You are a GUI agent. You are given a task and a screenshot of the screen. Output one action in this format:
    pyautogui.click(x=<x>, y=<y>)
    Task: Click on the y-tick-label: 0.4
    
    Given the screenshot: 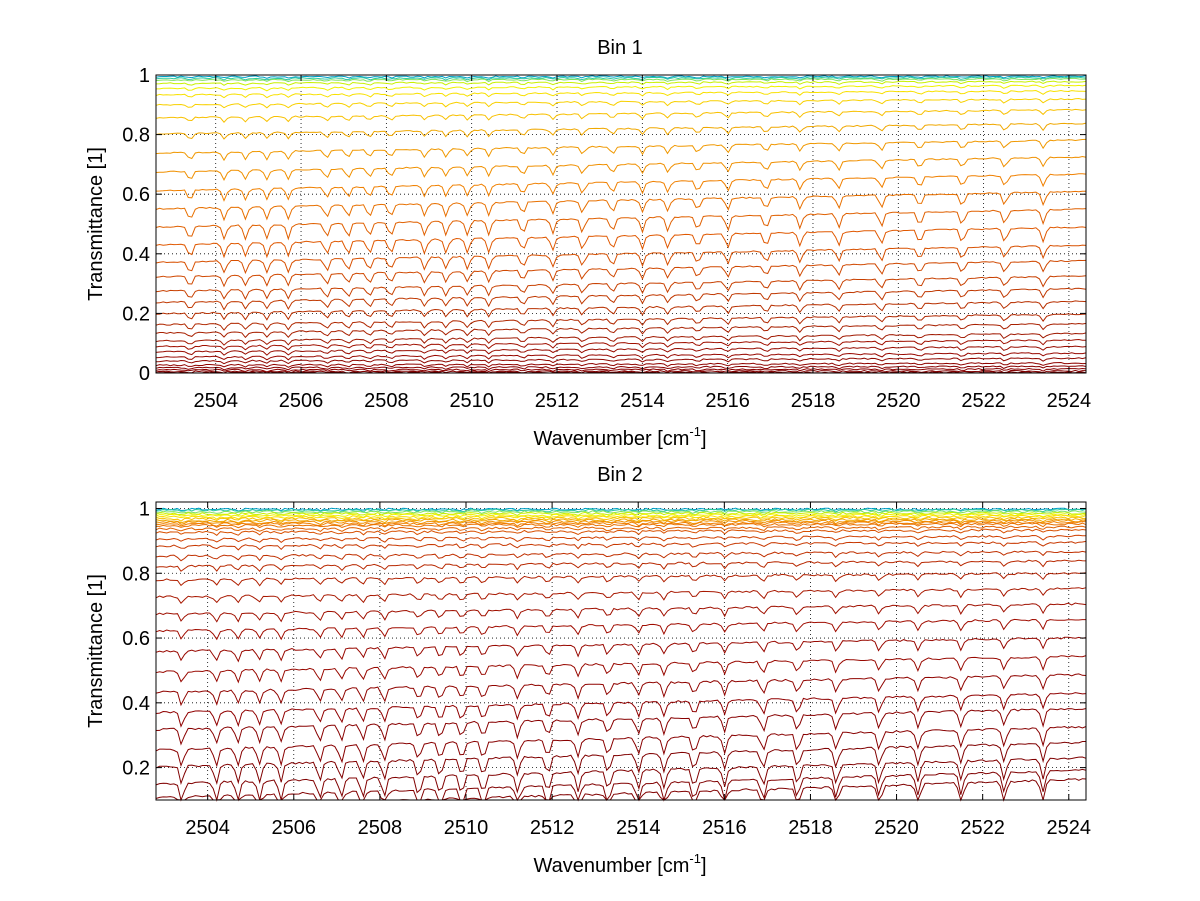 What is the action you would take?
    pyautogui.click(x=136, y=704)
    